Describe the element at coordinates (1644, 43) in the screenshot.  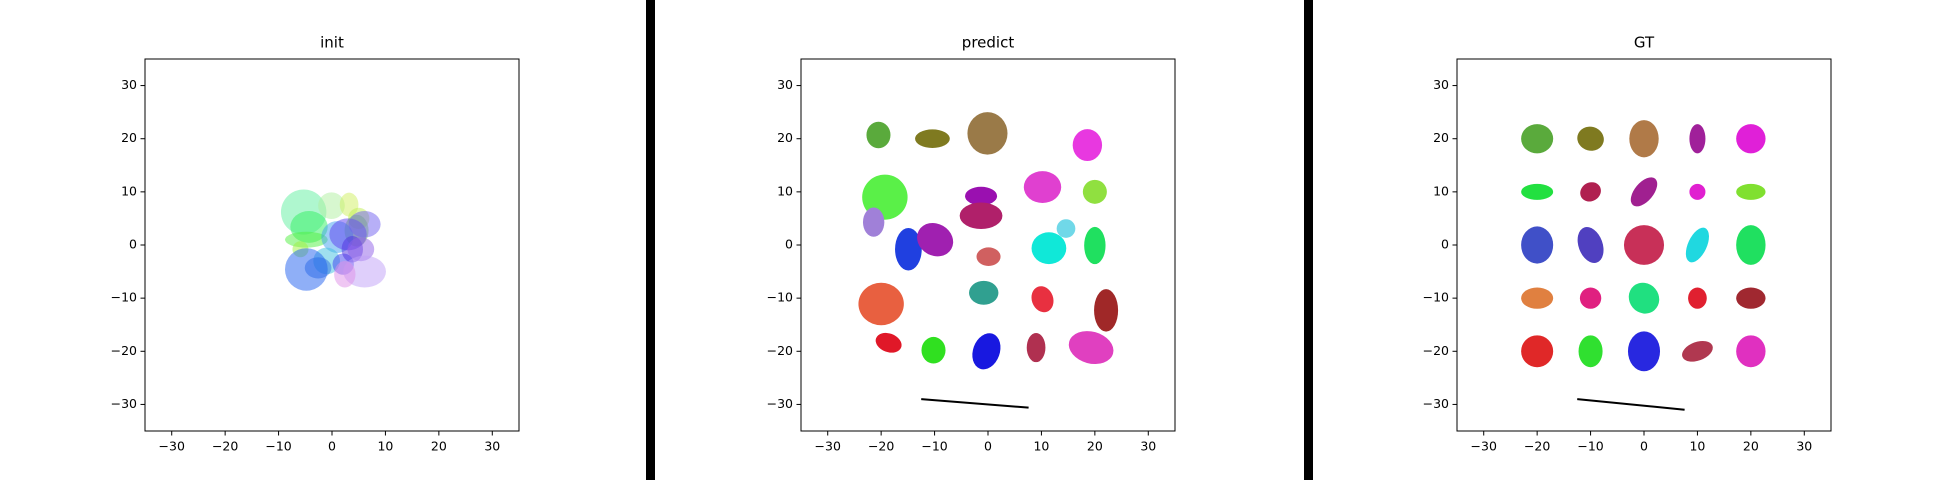
I see `chart-title: GT` at that location.